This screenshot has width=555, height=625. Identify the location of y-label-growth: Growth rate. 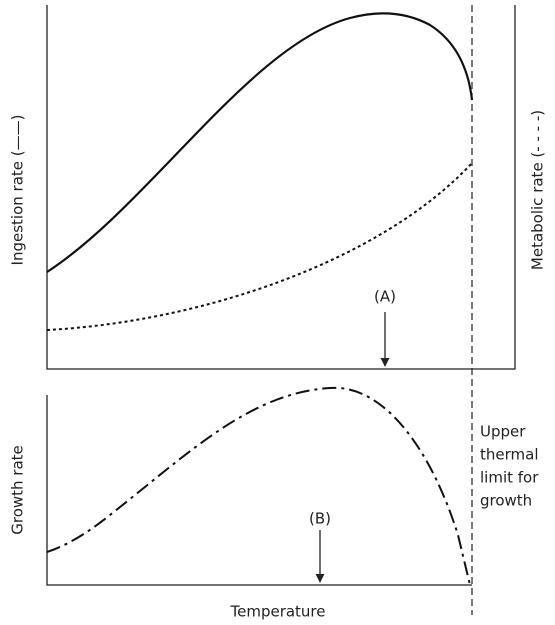
(18, 490).